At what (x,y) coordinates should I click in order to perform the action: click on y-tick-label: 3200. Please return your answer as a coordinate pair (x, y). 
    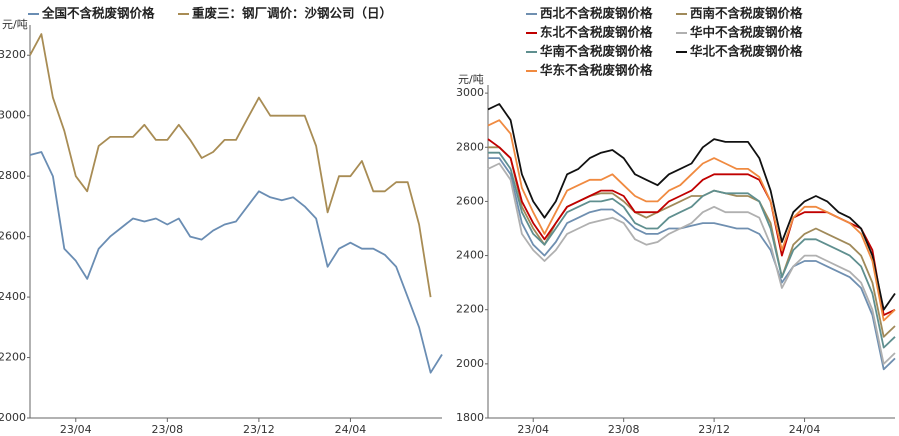
    Looking at the image, I should click on (13, 54).